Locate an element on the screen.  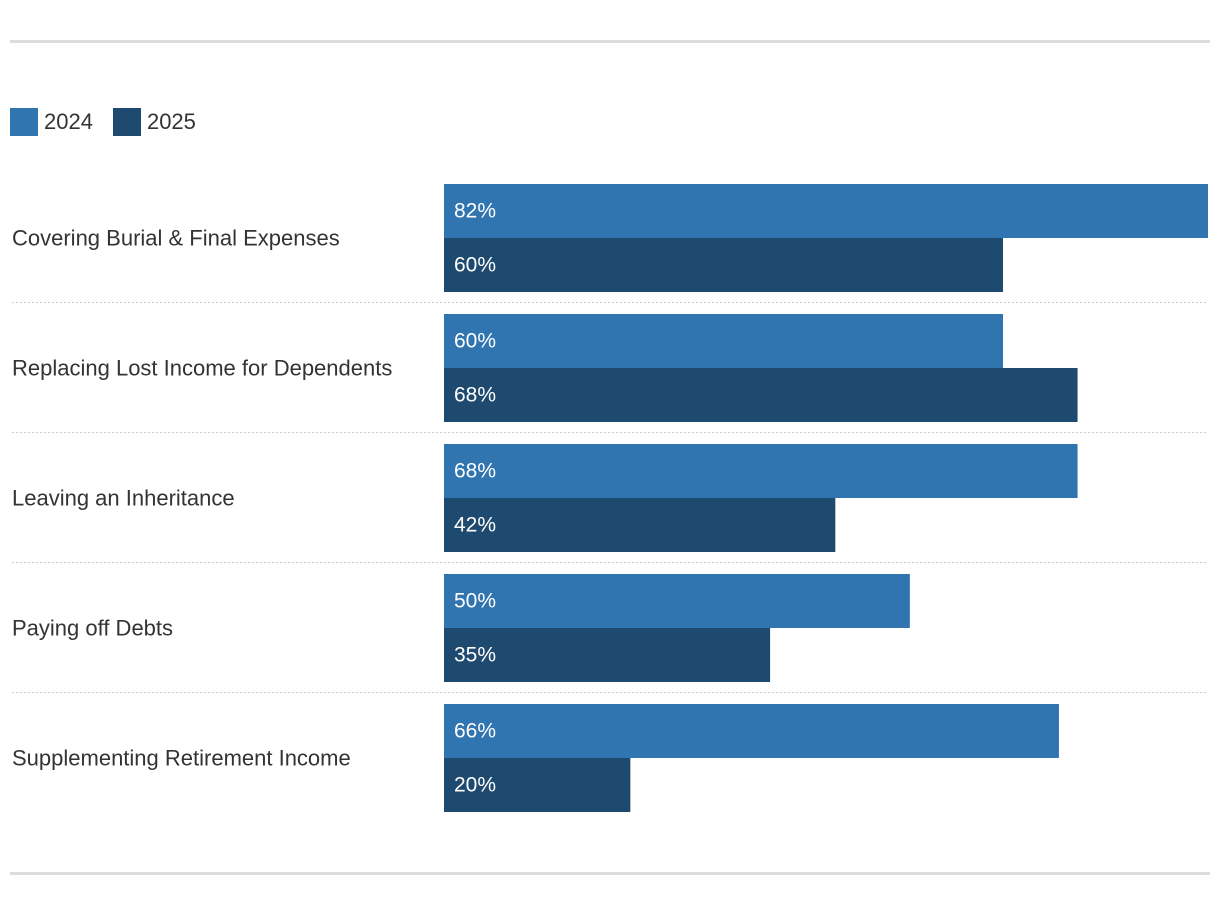
data-label: 66% is located at coordinates (475, 731).